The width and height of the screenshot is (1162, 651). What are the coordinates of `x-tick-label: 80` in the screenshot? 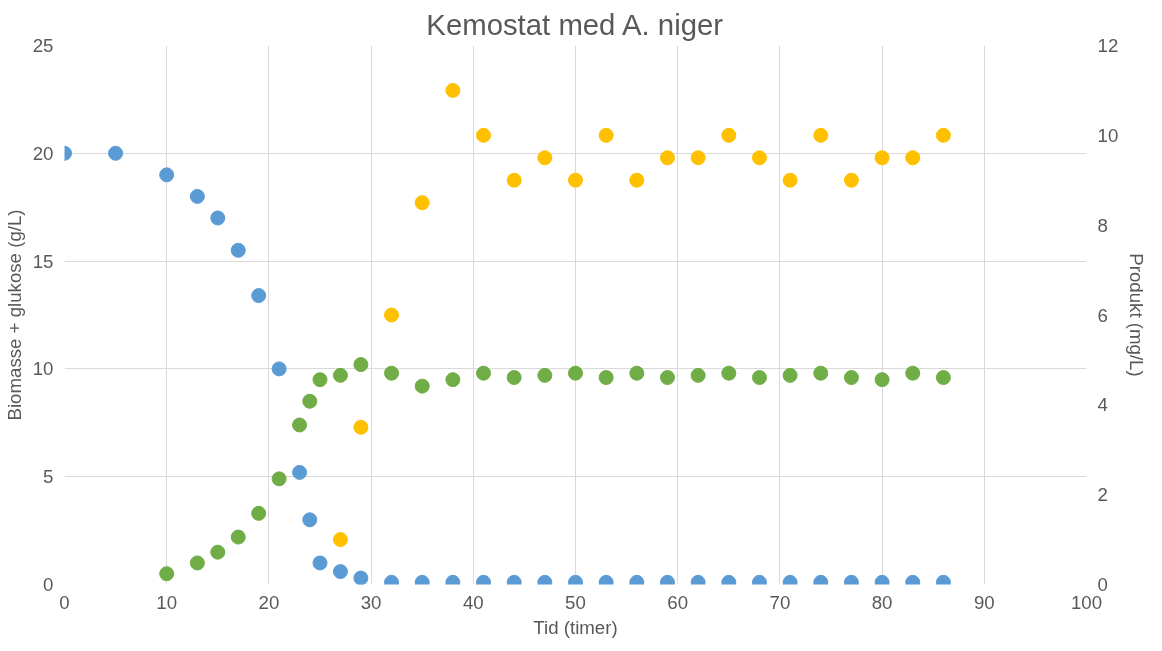 It's located at (882, 602).